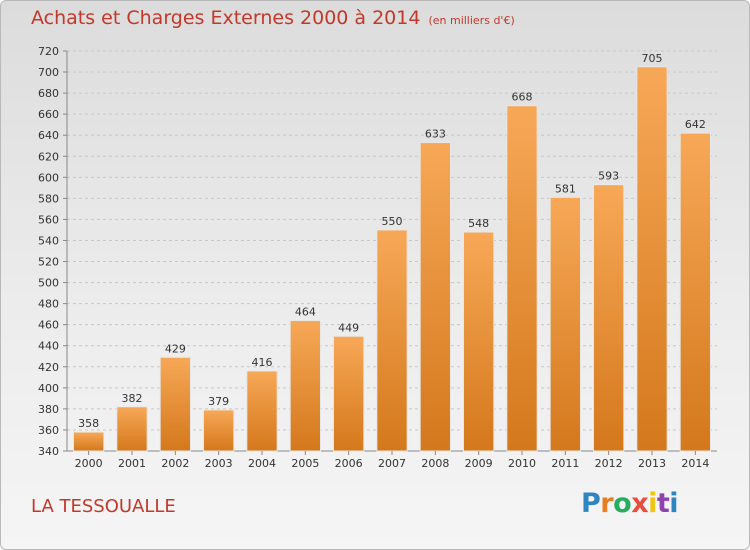 This screenshot has width=750, height=550. Describe the element at coordinates (103, 506) in the screenshot. I see `location-label: LA TESSOUALLE` at that location.